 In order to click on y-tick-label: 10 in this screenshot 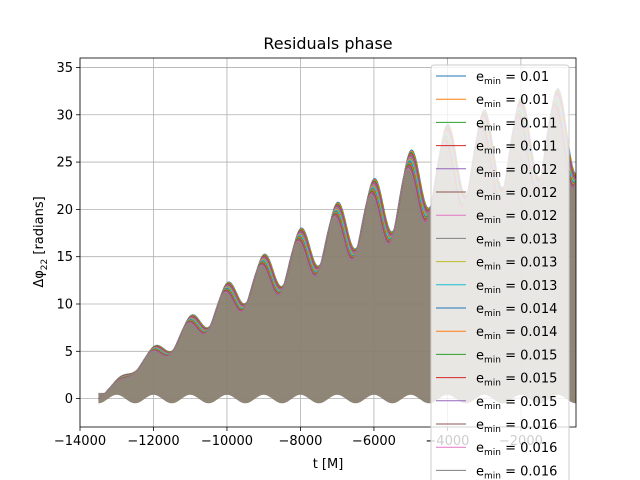, I will do `click(64, 305)`.